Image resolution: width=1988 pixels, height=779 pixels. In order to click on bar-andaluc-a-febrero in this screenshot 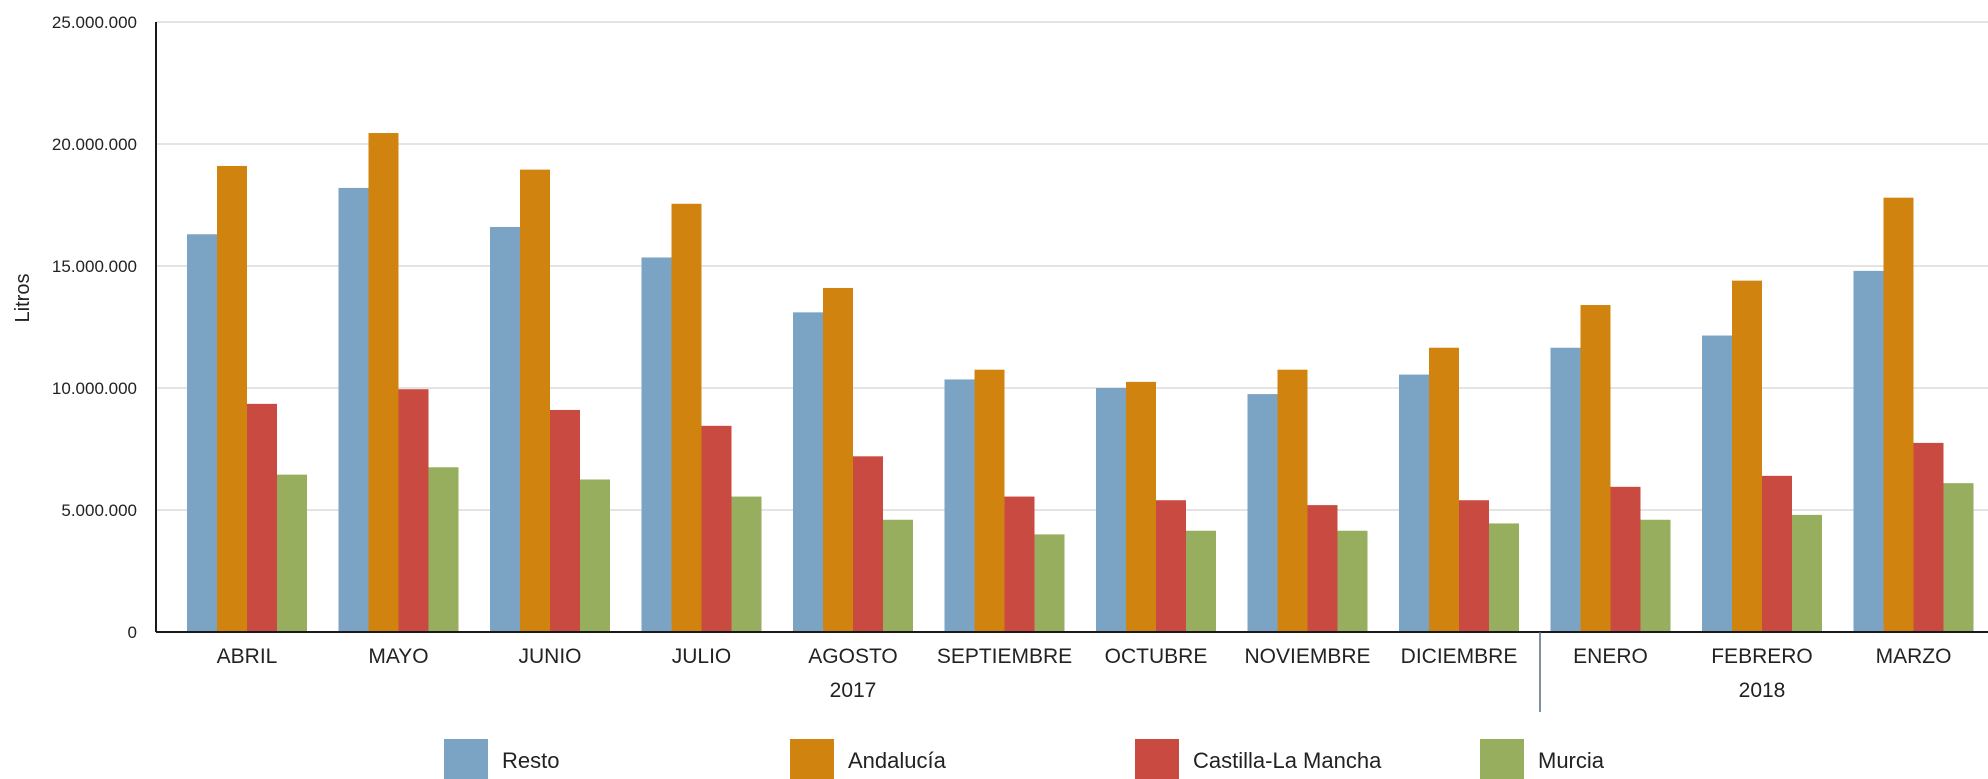, I will do `click(1747, 456)`.